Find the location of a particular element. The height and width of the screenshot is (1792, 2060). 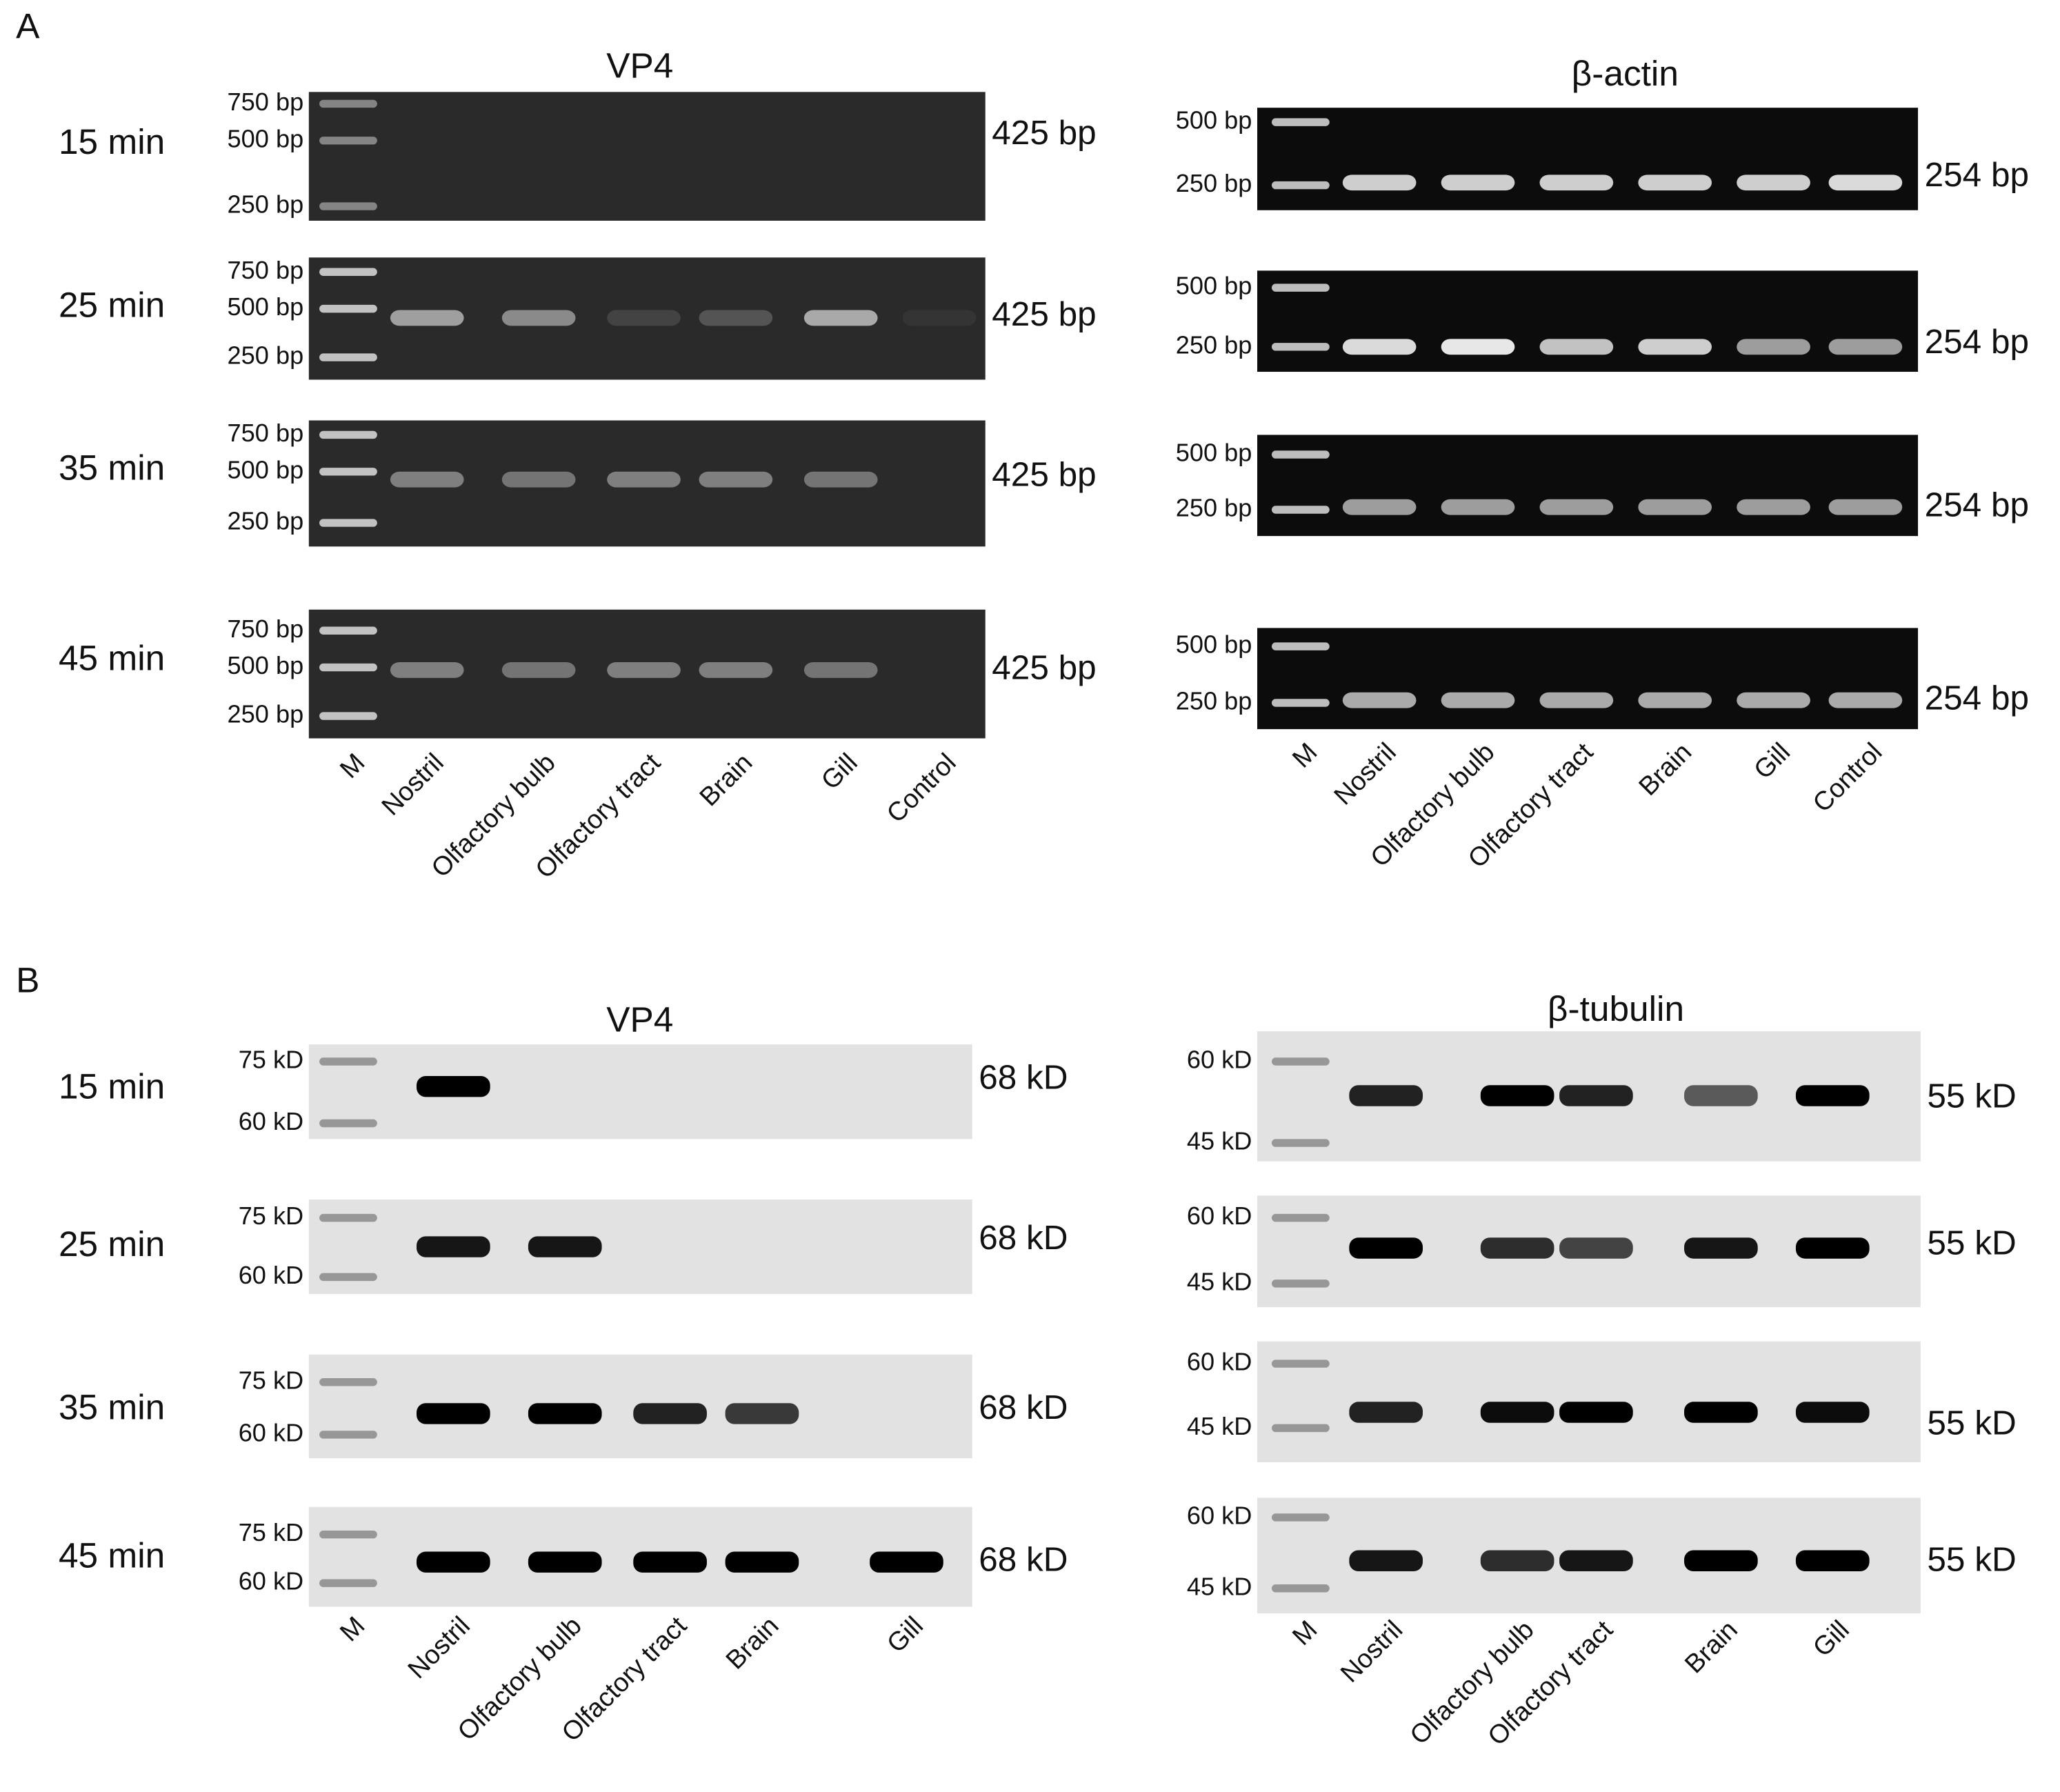

time-label: 35 min is located at coordinates (112, 1406).